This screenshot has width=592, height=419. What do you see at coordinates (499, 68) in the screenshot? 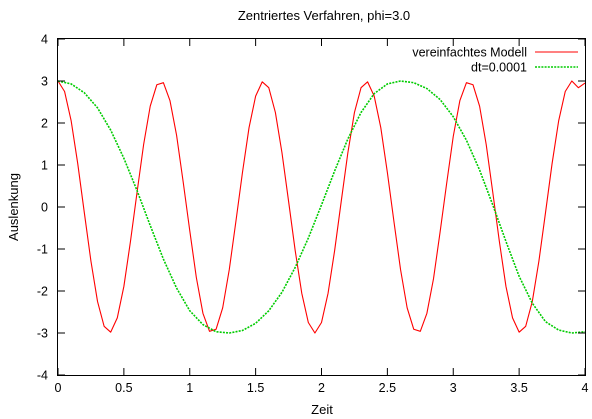
I see `legend-label: dt=0.0001` at bounding box center [499, 68].